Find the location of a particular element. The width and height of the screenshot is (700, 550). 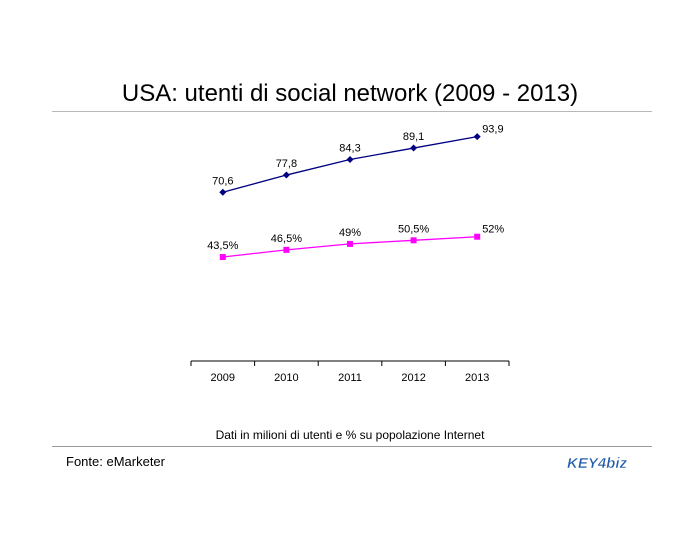

data-label: 89,1 is located at coordinates (413, 137).